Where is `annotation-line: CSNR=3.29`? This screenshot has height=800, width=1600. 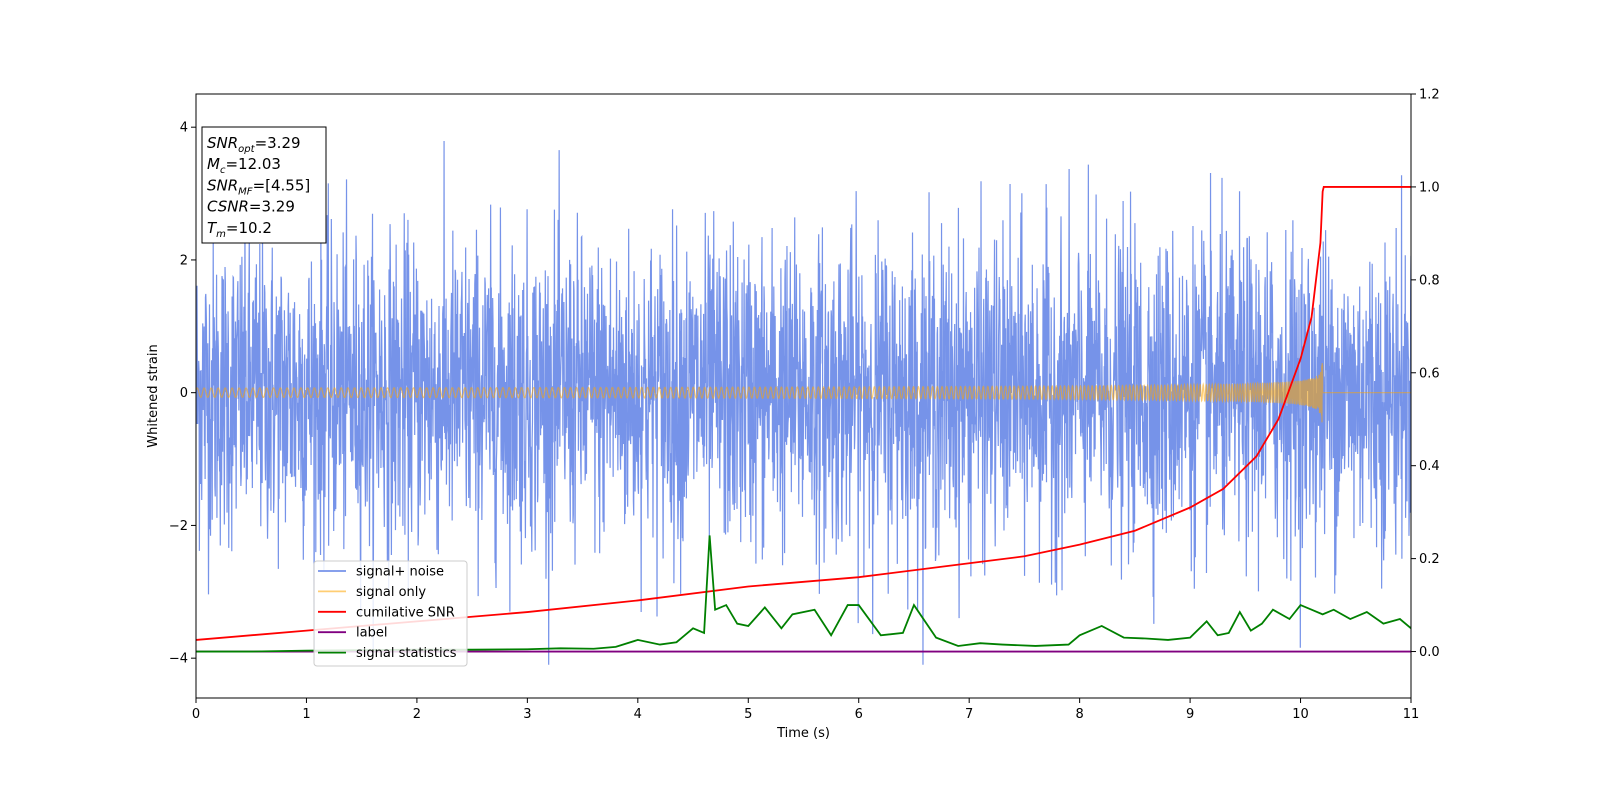
annotation-line: CSNR=3.29 is located at coordinates (251, 207).